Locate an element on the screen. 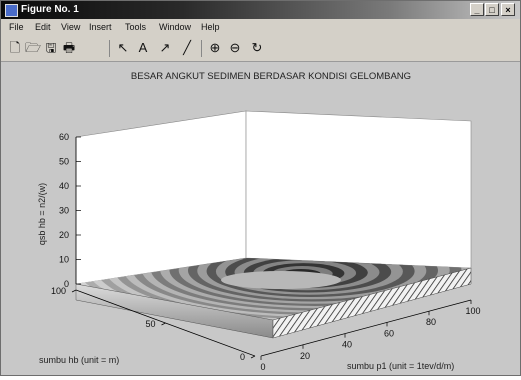 This screenshot has height=380, width=521. menu-tools: Tools is located at coordinates (136, 27).